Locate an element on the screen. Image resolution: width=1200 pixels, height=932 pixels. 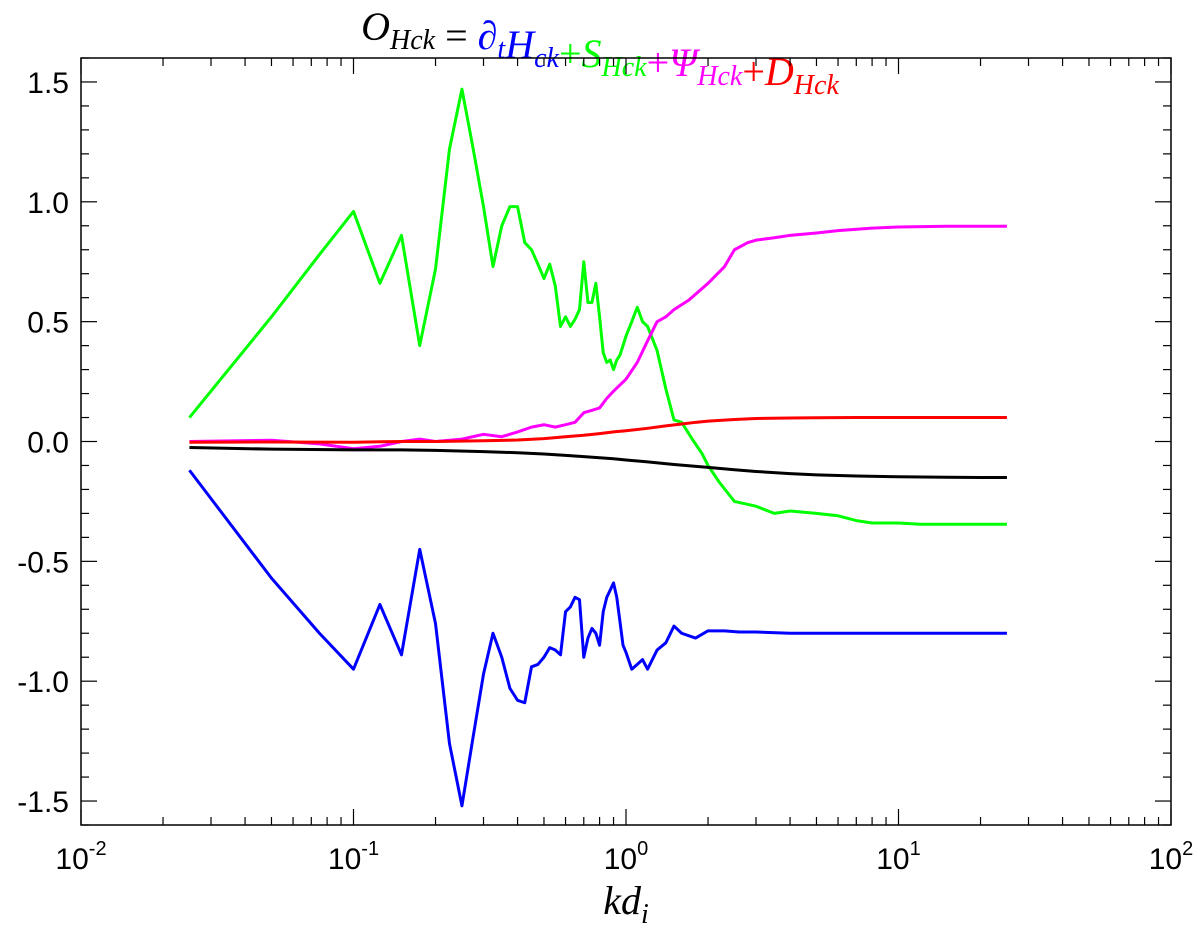
x-tick-label: 10¹ is located at coordinates (898, 857).